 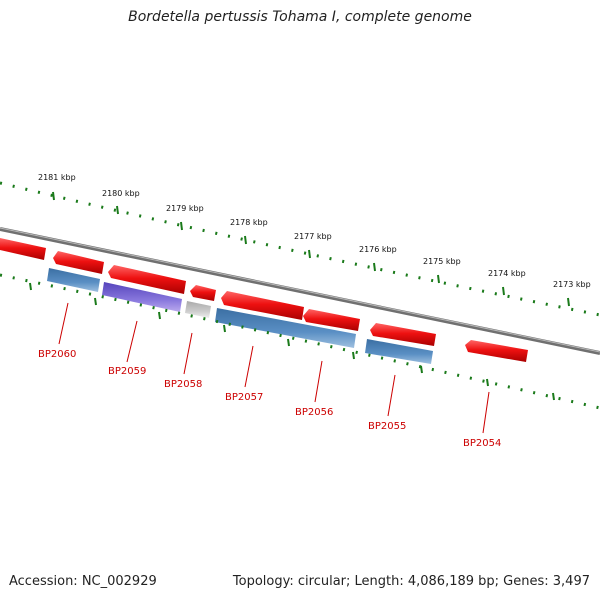 What do you see at coordinates (496, 351) in the screenshot?
I see `gene-forward-f` at bounding box center [496, 351].